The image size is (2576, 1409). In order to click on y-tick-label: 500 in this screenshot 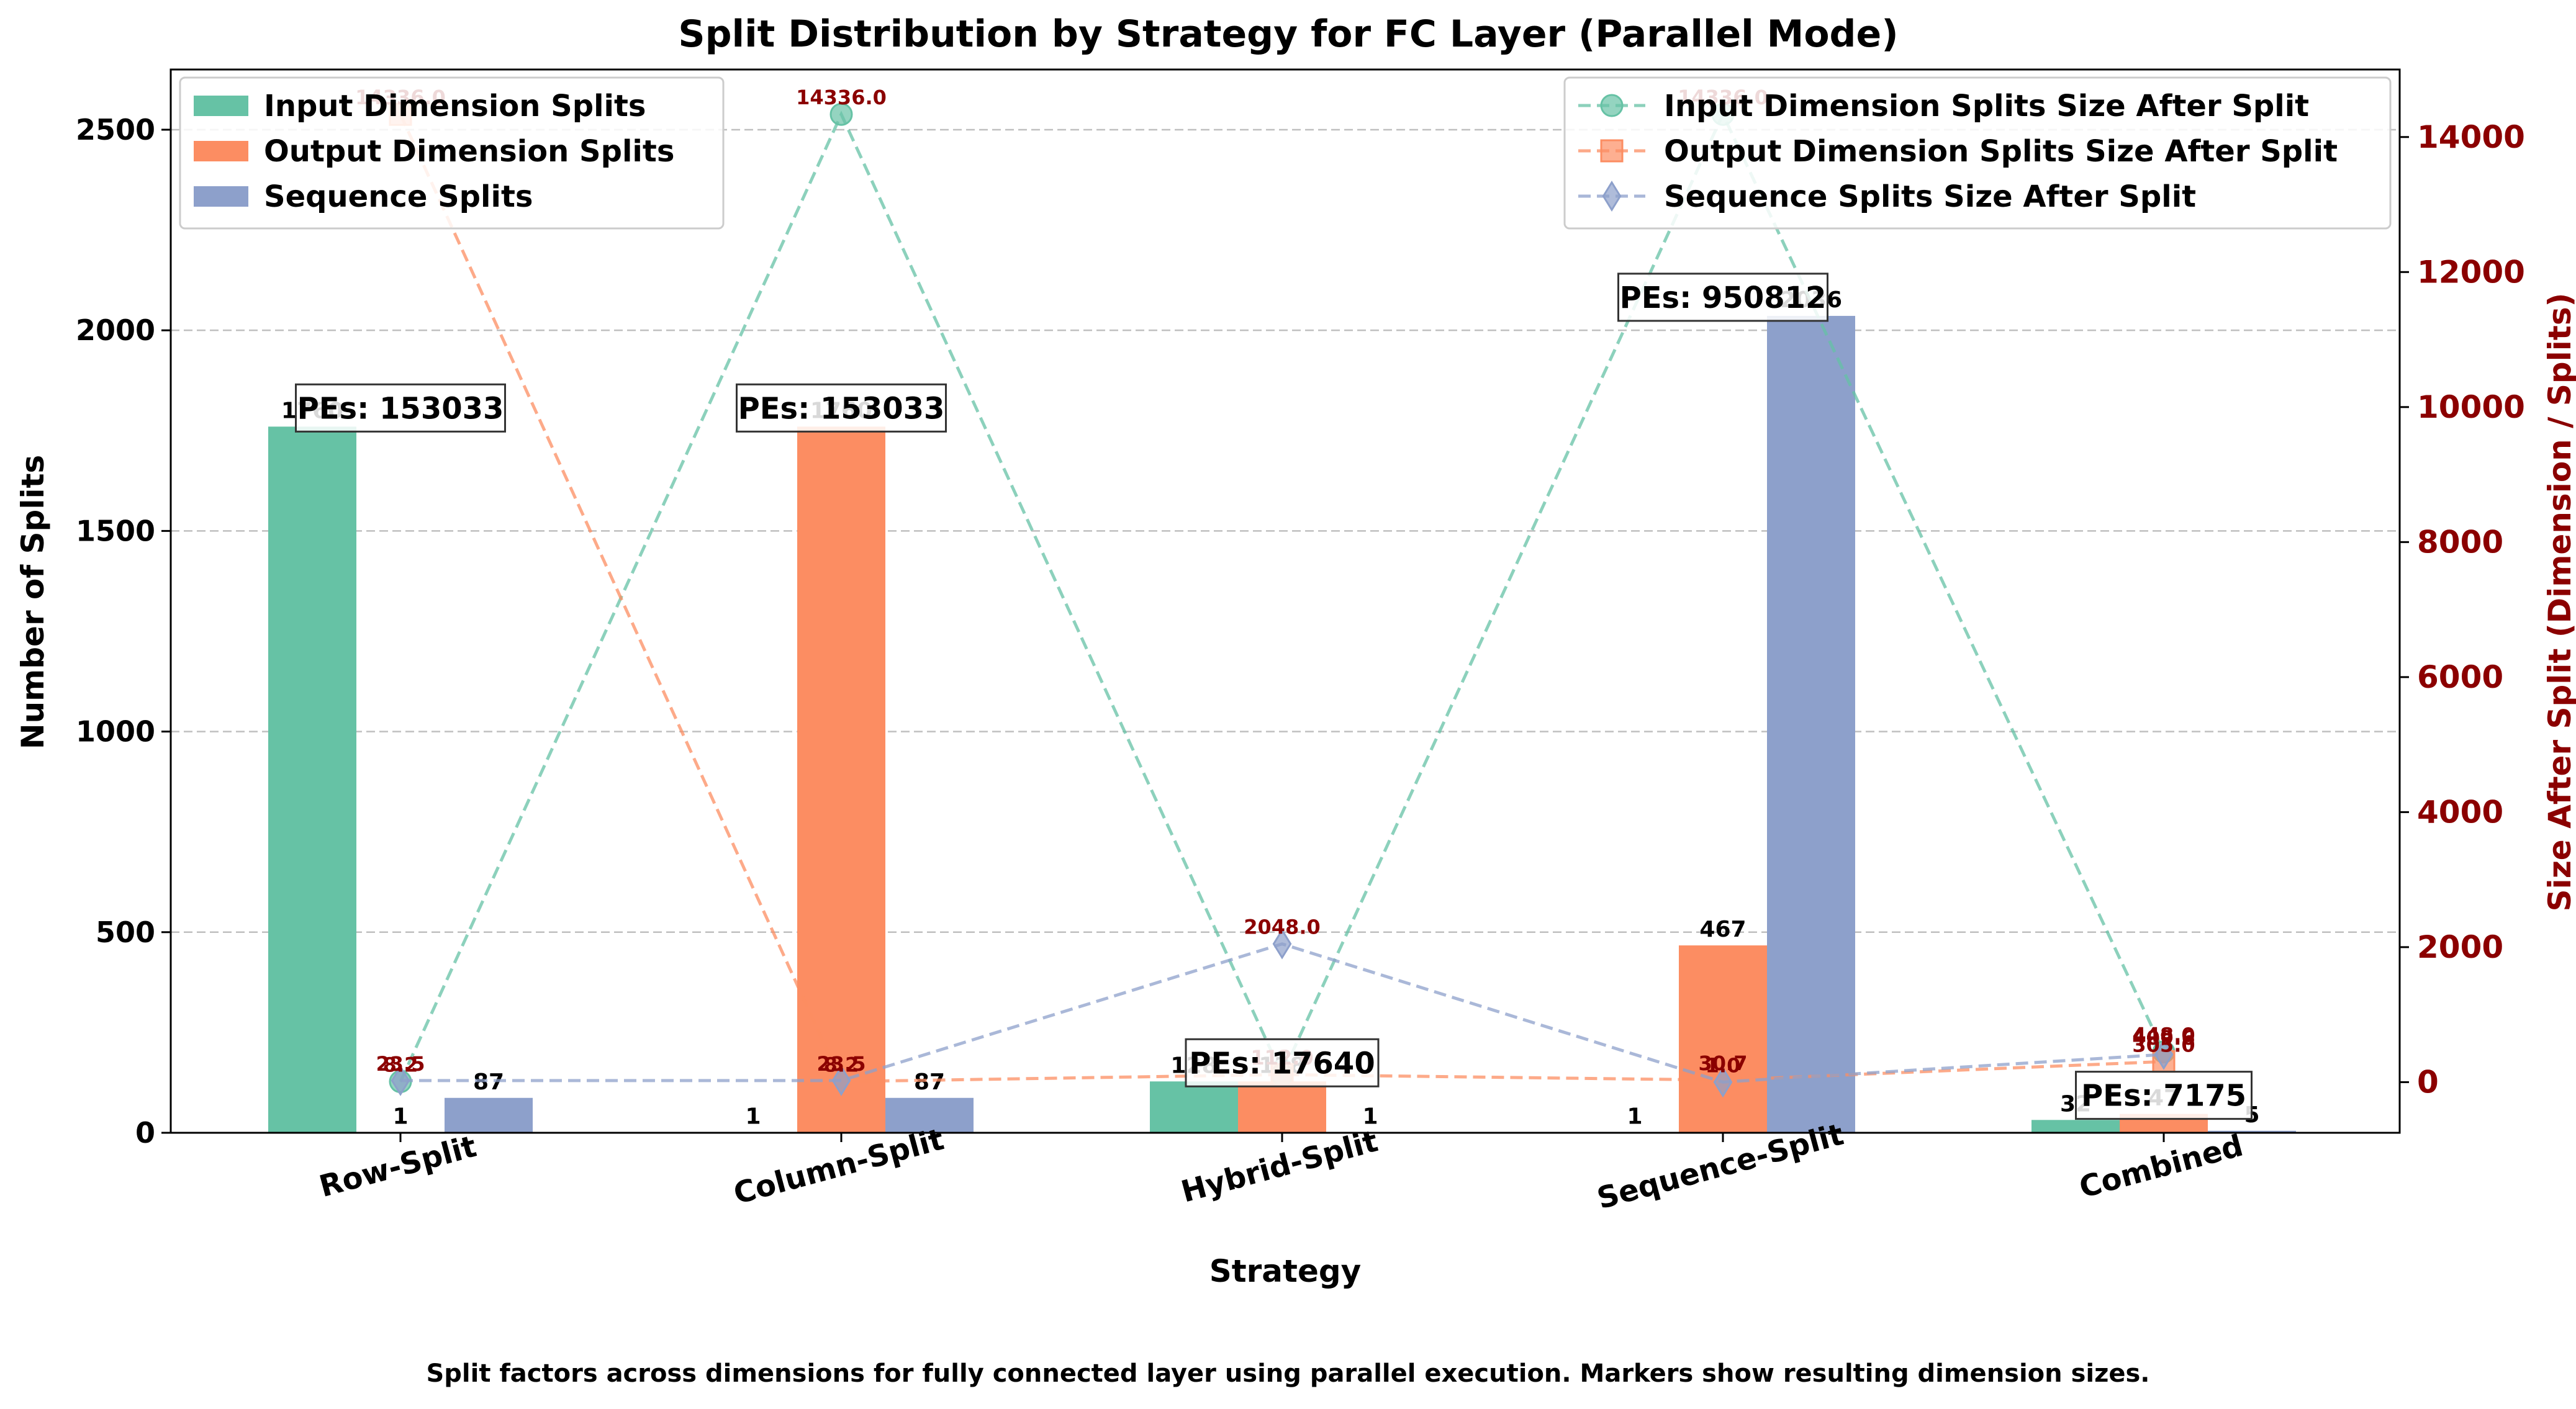, I will do `click(125, 932)`.